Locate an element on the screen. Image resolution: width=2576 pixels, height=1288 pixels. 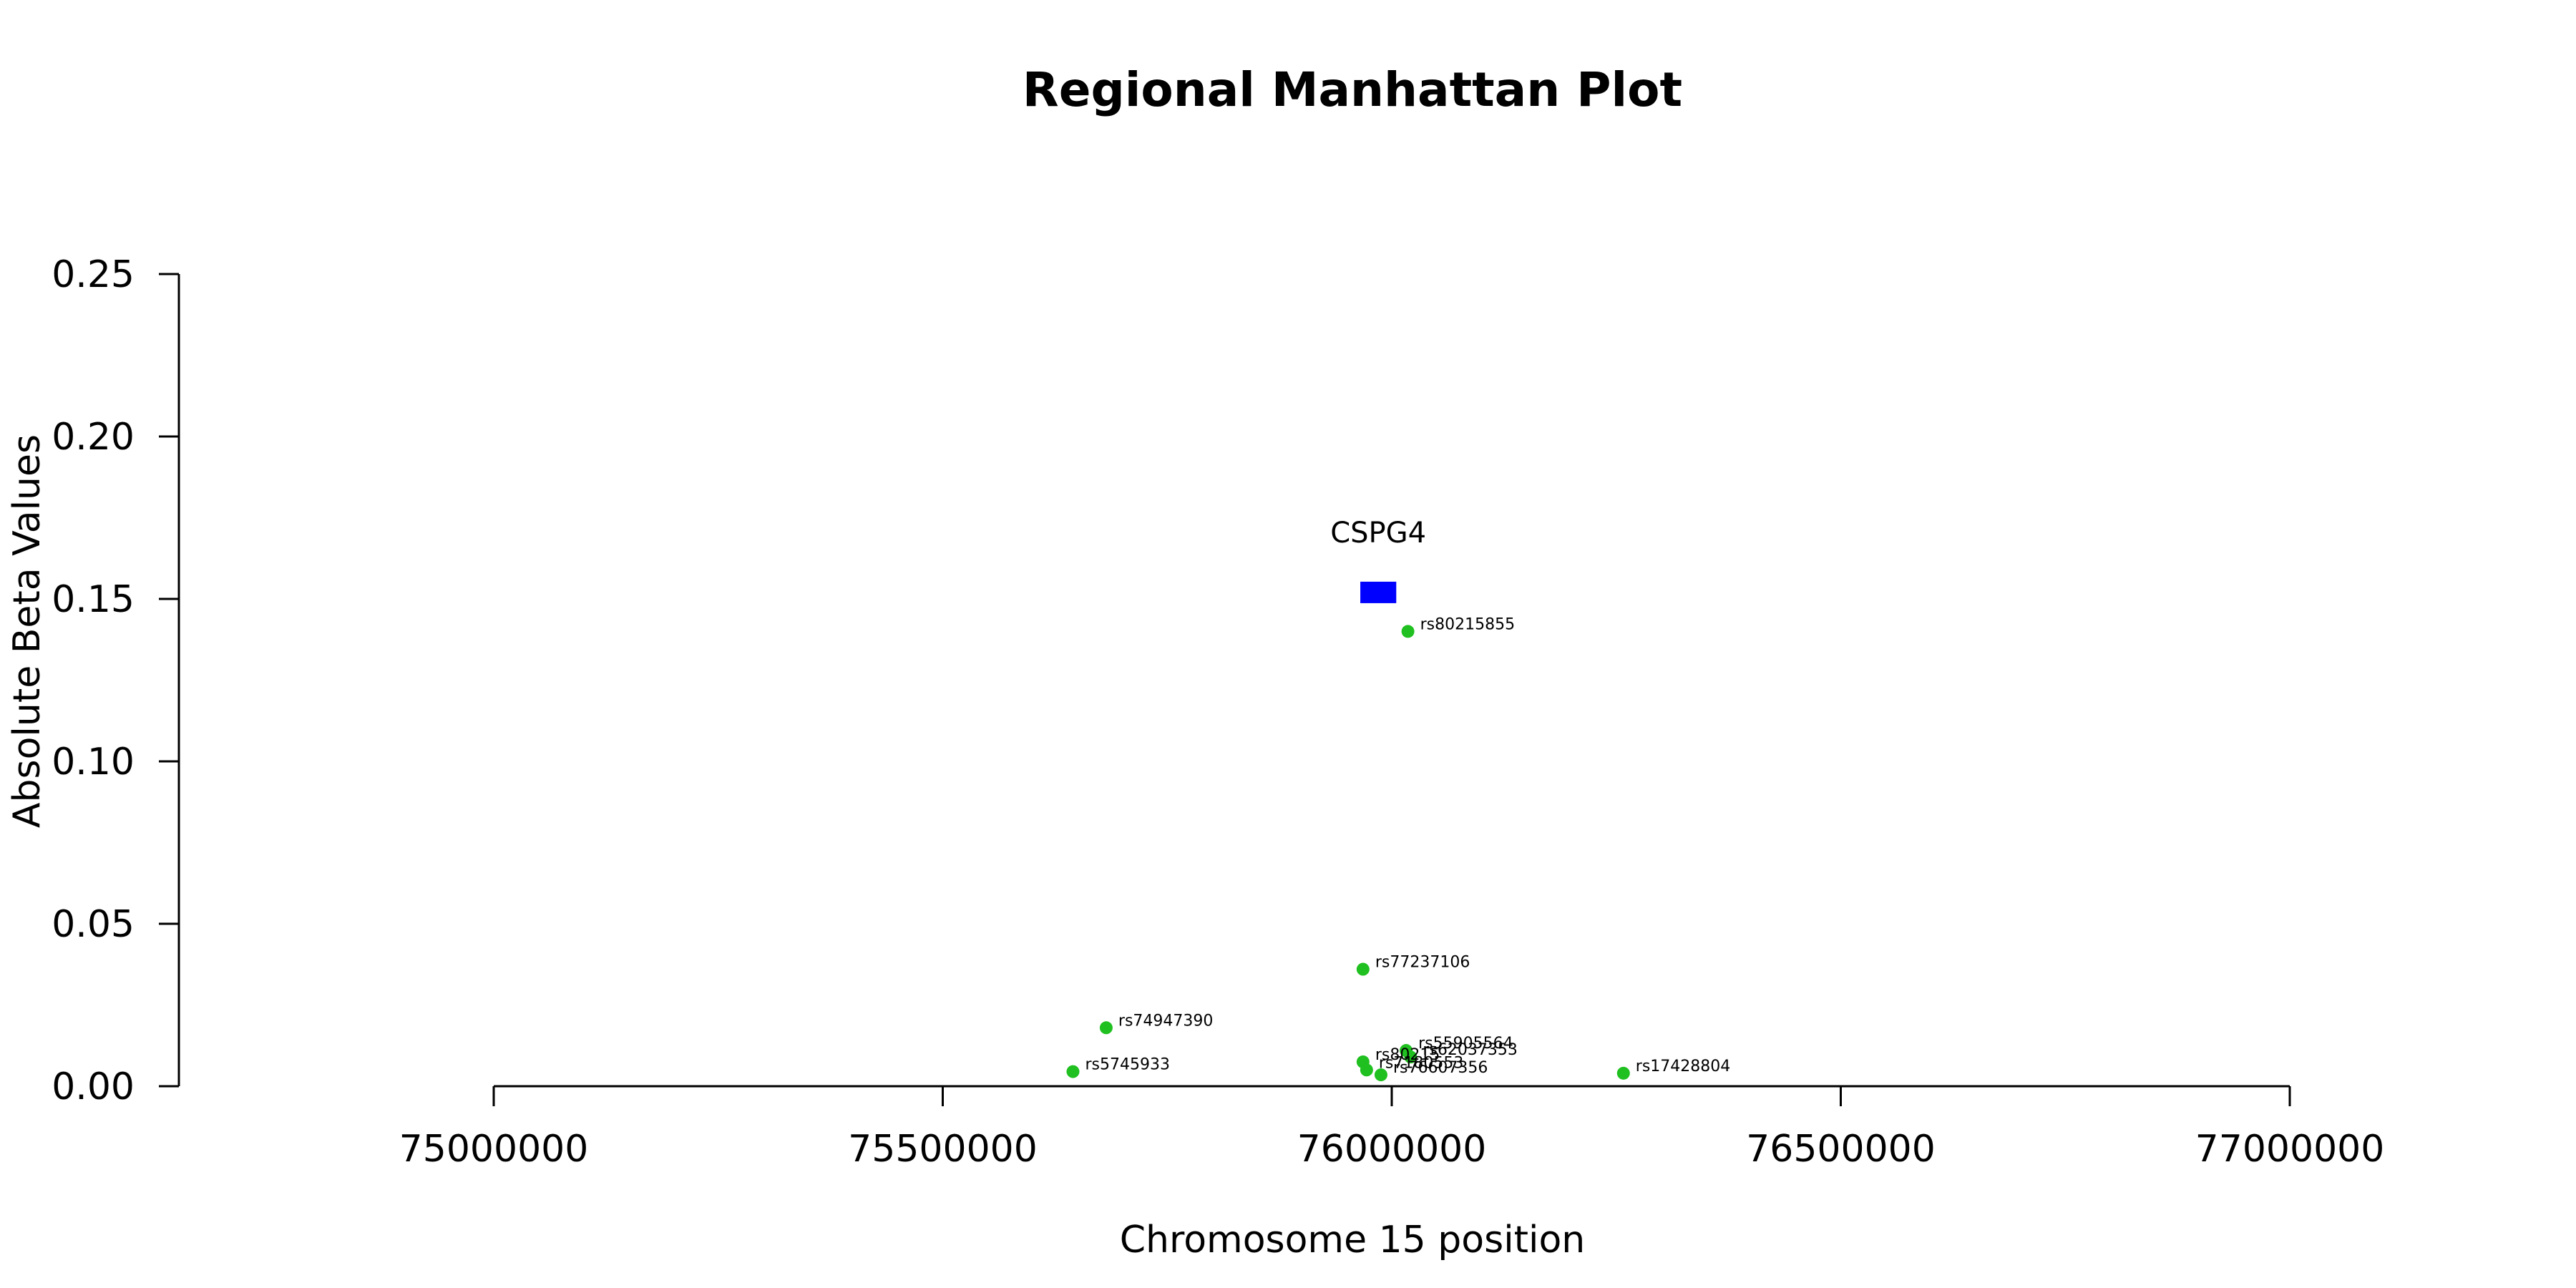
chart-title: Regional Manhattan Plot is located at coordinates (1352, 89).